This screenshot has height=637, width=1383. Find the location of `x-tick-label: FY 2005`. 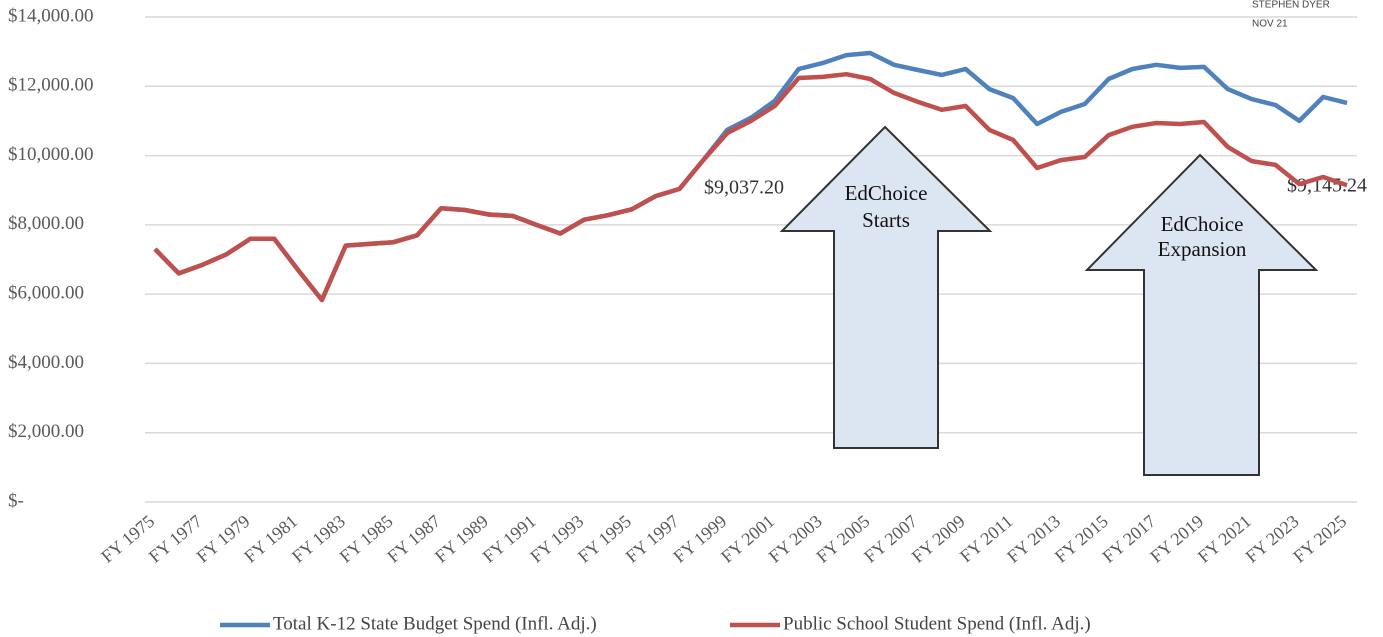

x-tick-label: FY 2005 is located at coordinates (842, 539).